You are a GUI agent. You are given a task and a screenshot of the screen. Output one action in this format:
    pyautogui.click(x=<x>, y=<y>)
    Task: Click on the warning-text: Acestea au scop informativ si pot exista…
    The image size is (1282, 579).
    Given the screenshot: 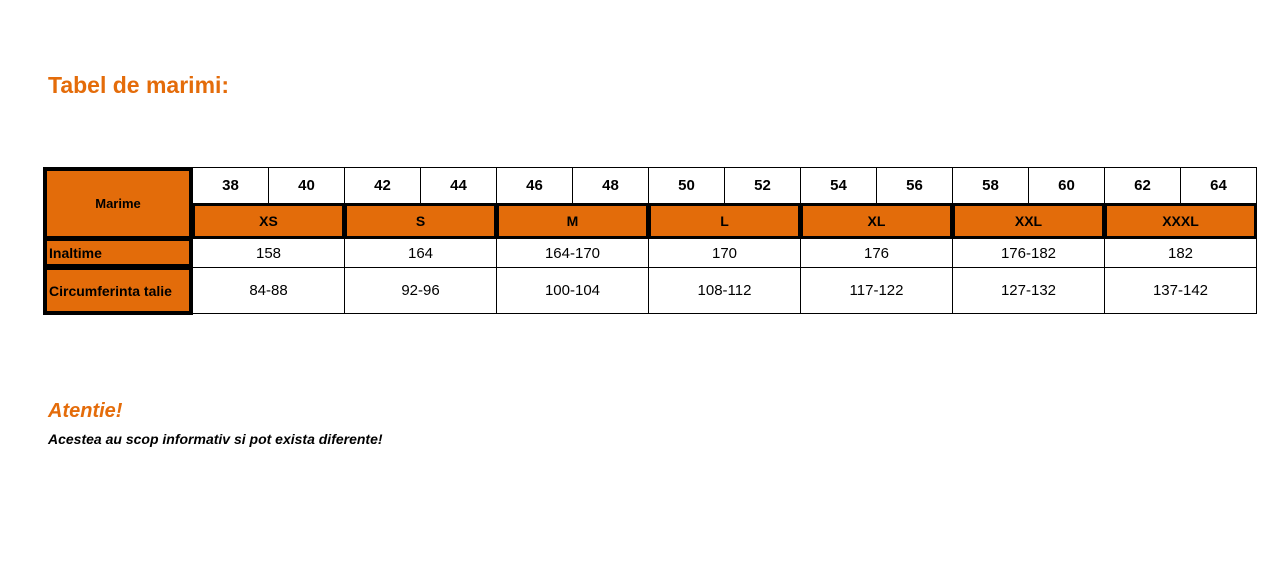 What is the action you would take?
    pyautogui.click(x=215, y=439)
    